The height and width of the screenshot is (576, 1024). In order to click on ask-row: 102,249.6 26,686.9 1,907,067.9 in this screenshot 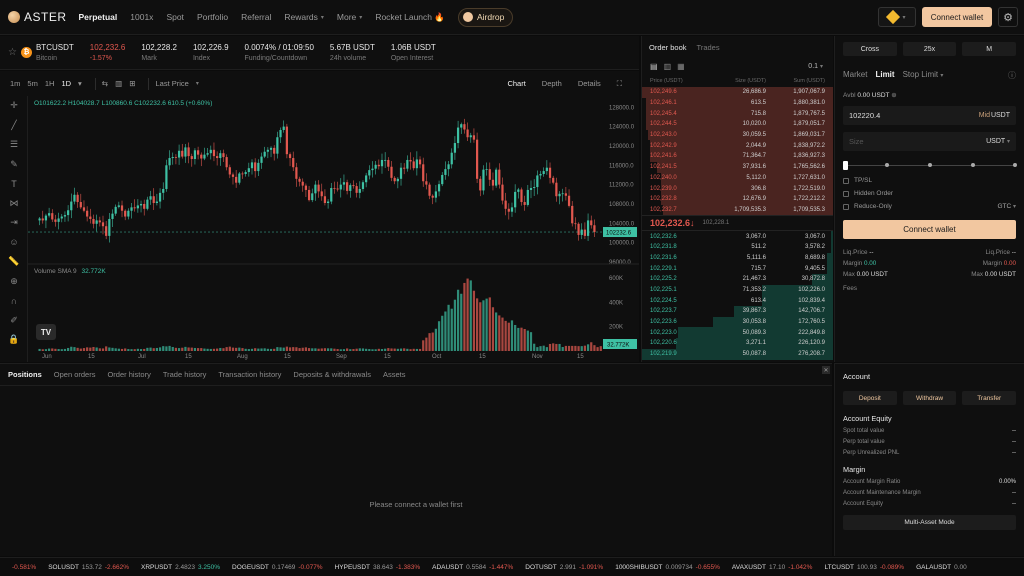, I will do `click(737, 92)`.